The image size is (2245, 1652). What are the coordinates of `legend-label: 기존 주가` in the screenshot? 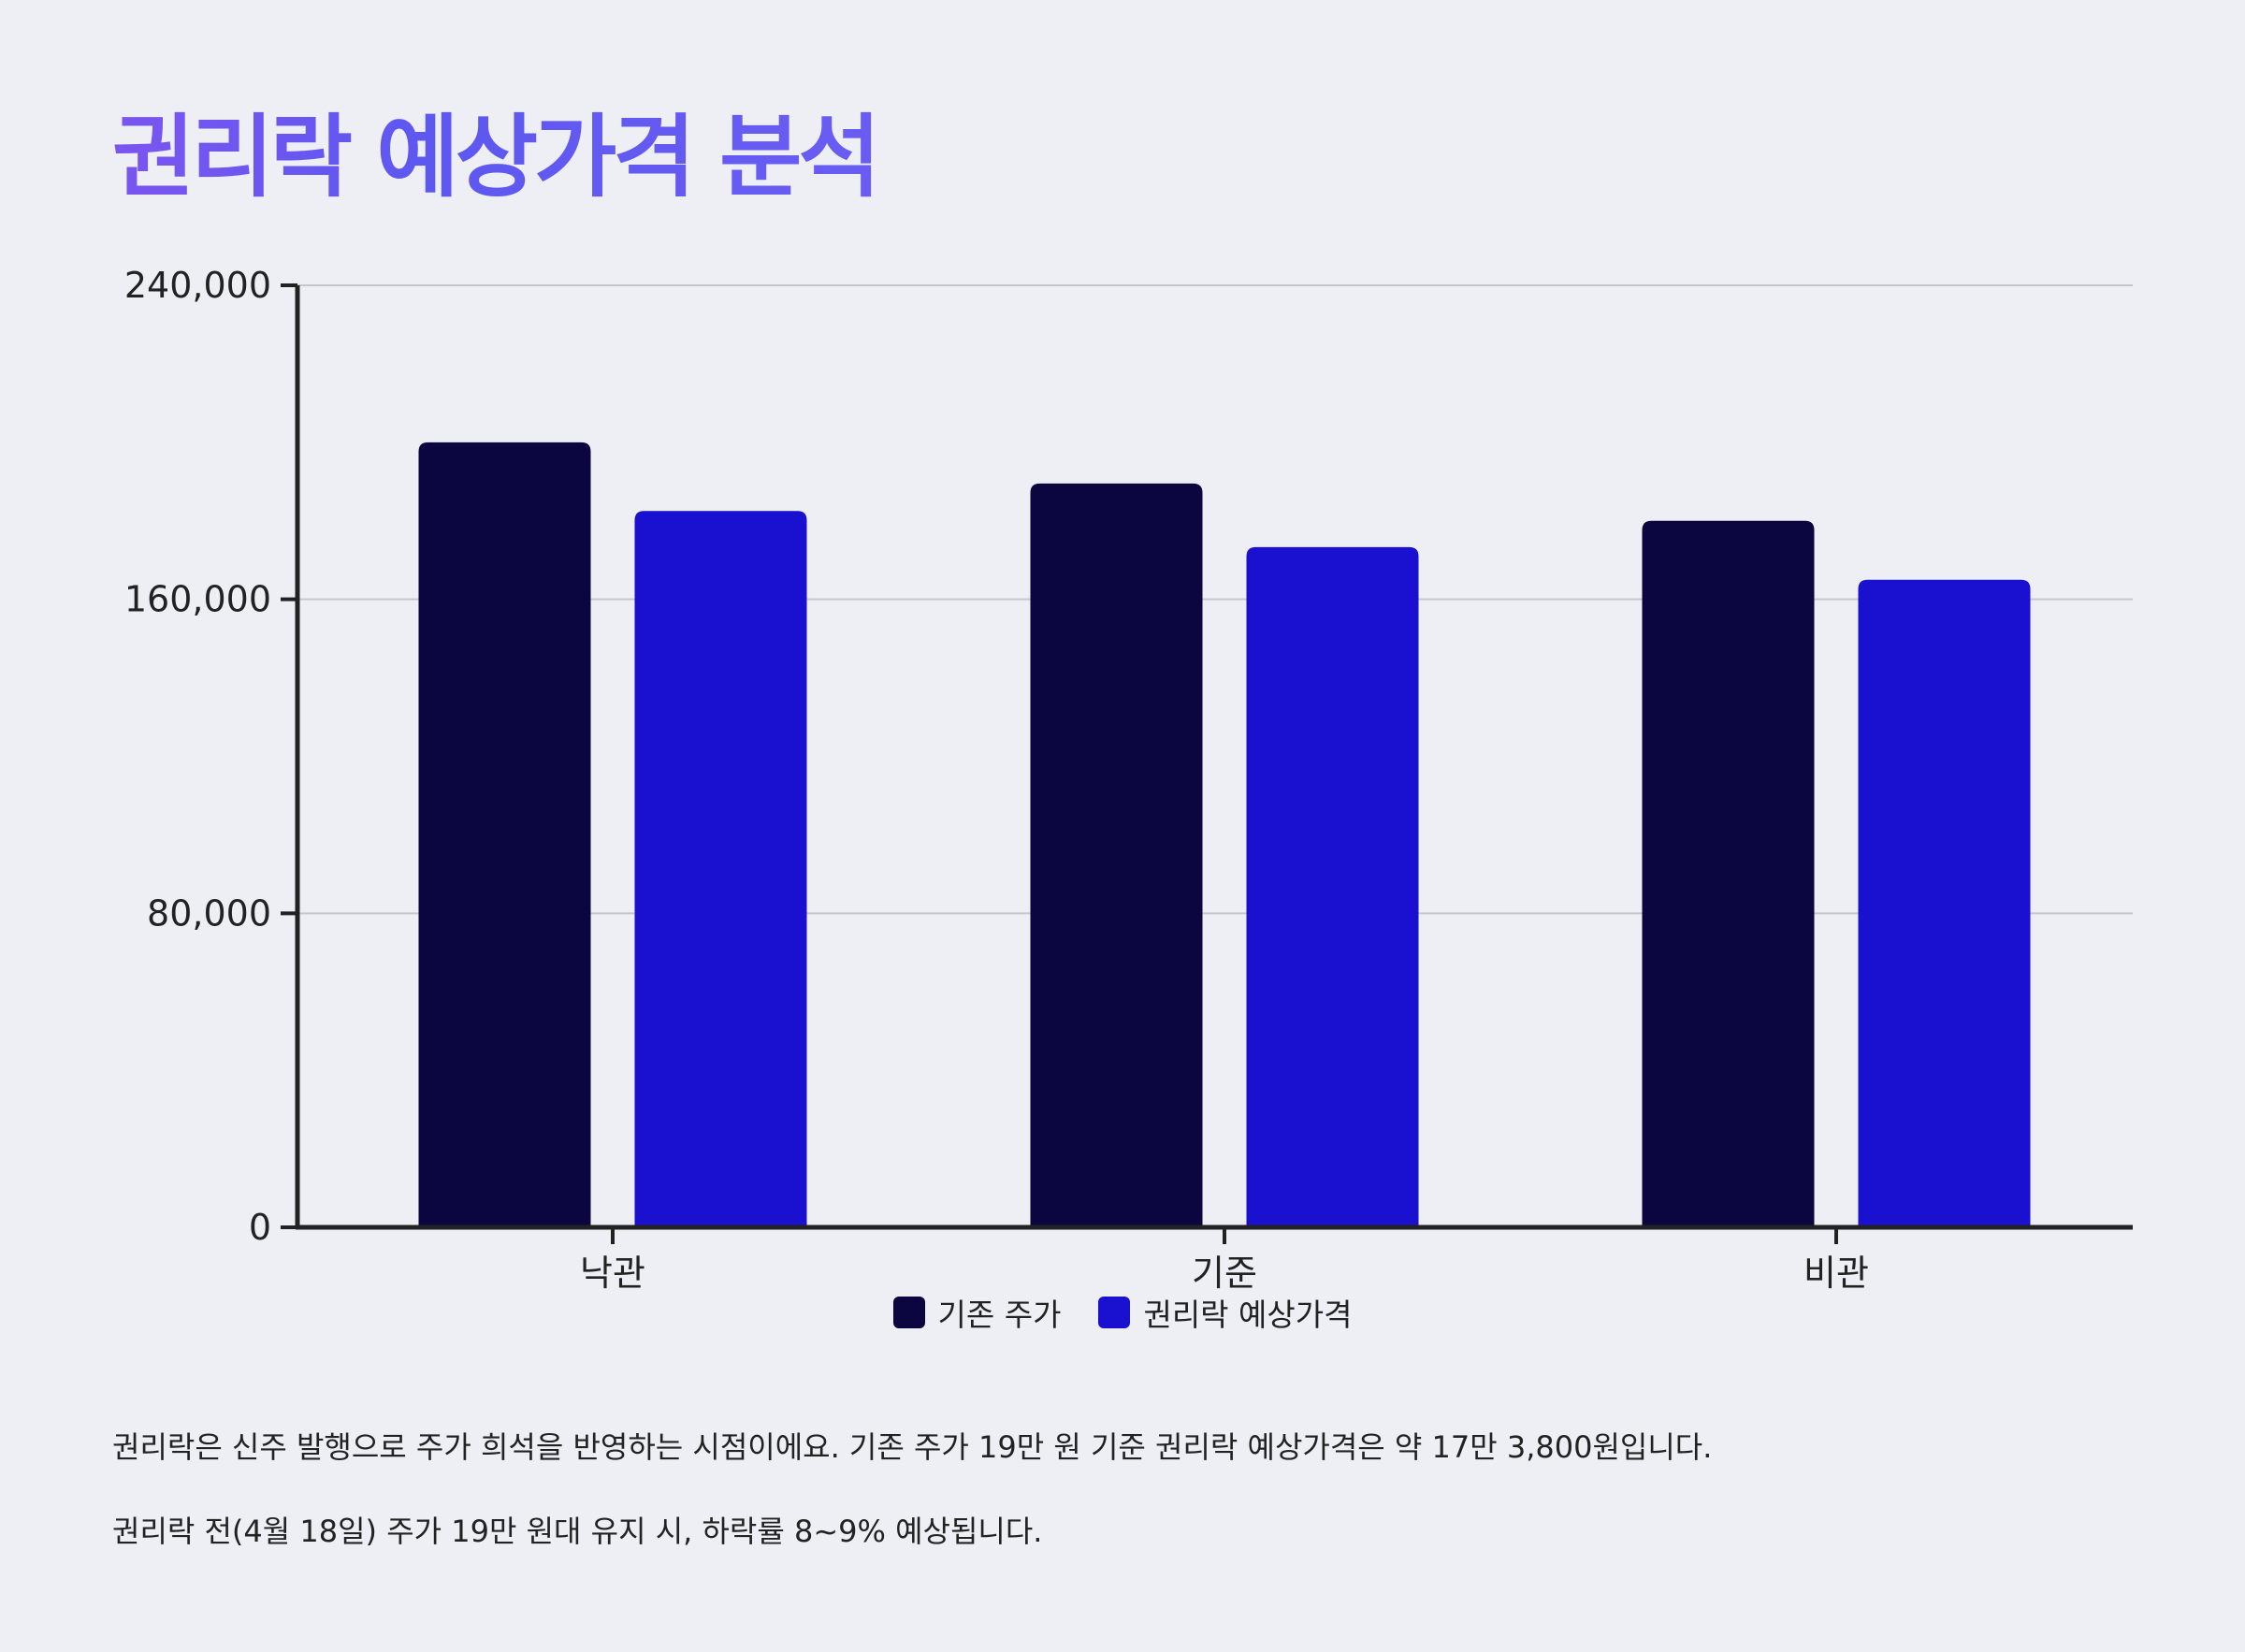 It's located at (1000, 1315).